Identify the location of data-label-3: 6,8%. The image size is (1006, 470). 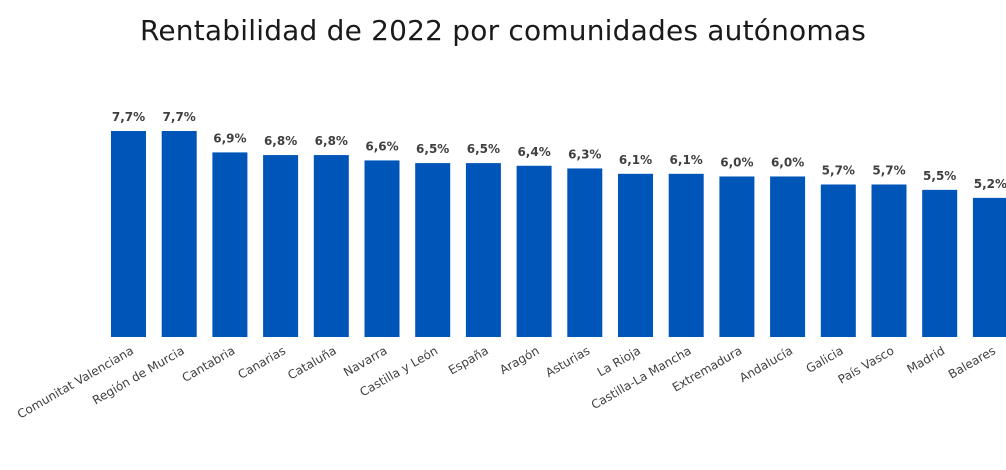
(280, 141).